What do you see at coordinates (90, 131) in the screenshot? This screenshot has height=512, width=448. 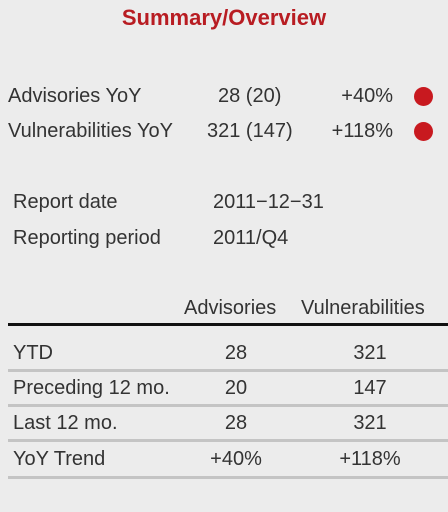 I see `kpi-label: Vulnerabilities YoY` at bounding box center [90, 131].